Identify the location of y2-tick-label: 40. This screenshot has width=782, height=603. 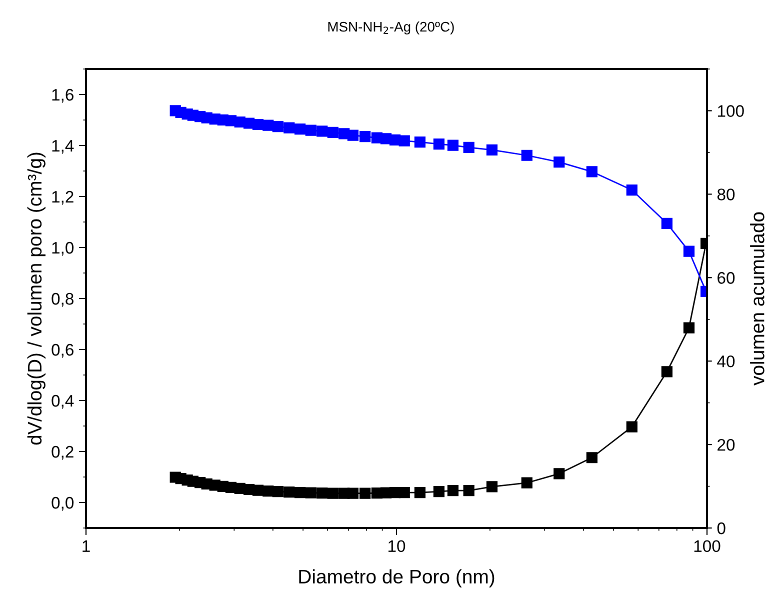
(726, 361).